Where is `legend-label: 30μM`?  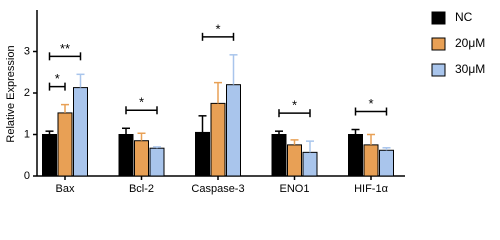 legend-label: 30μM is located at coordinates (470, 69).